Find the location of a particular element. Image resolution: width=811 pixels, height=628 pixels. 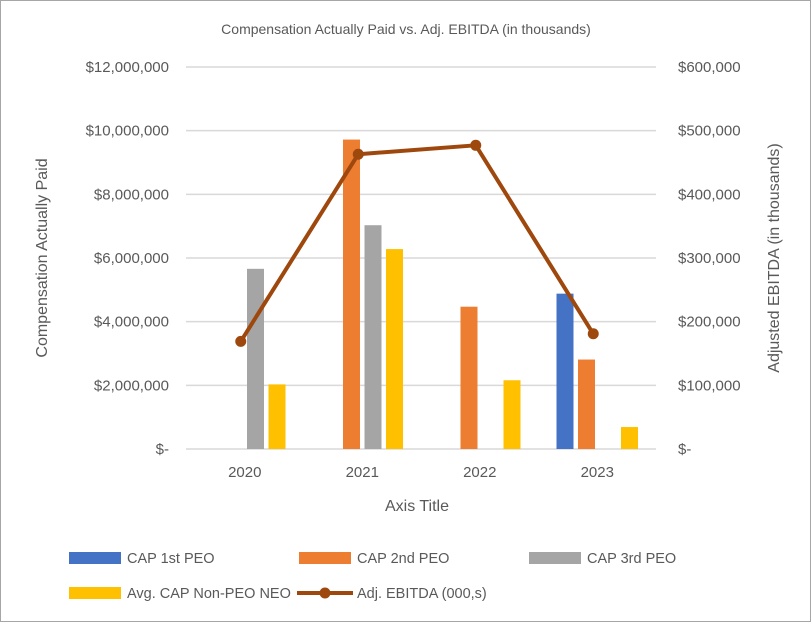

y2-tick-label: $600,000 is located at coordinates (709, 67).